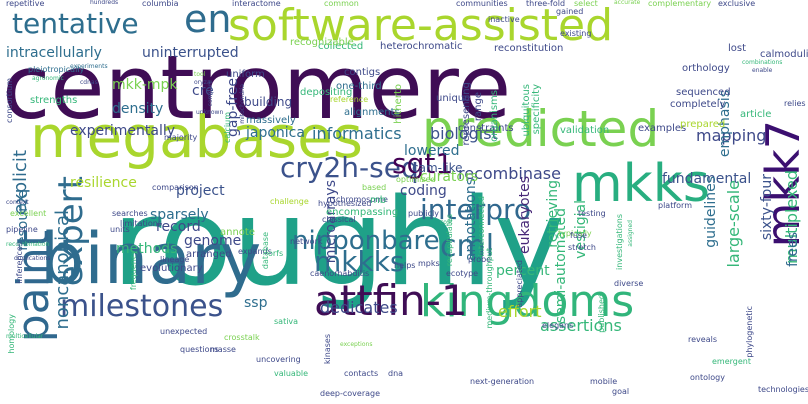  What do you see at coordinates (17, 202) in the screenshot?
I see `cloud-word: context` at bounding box center [17, 202].